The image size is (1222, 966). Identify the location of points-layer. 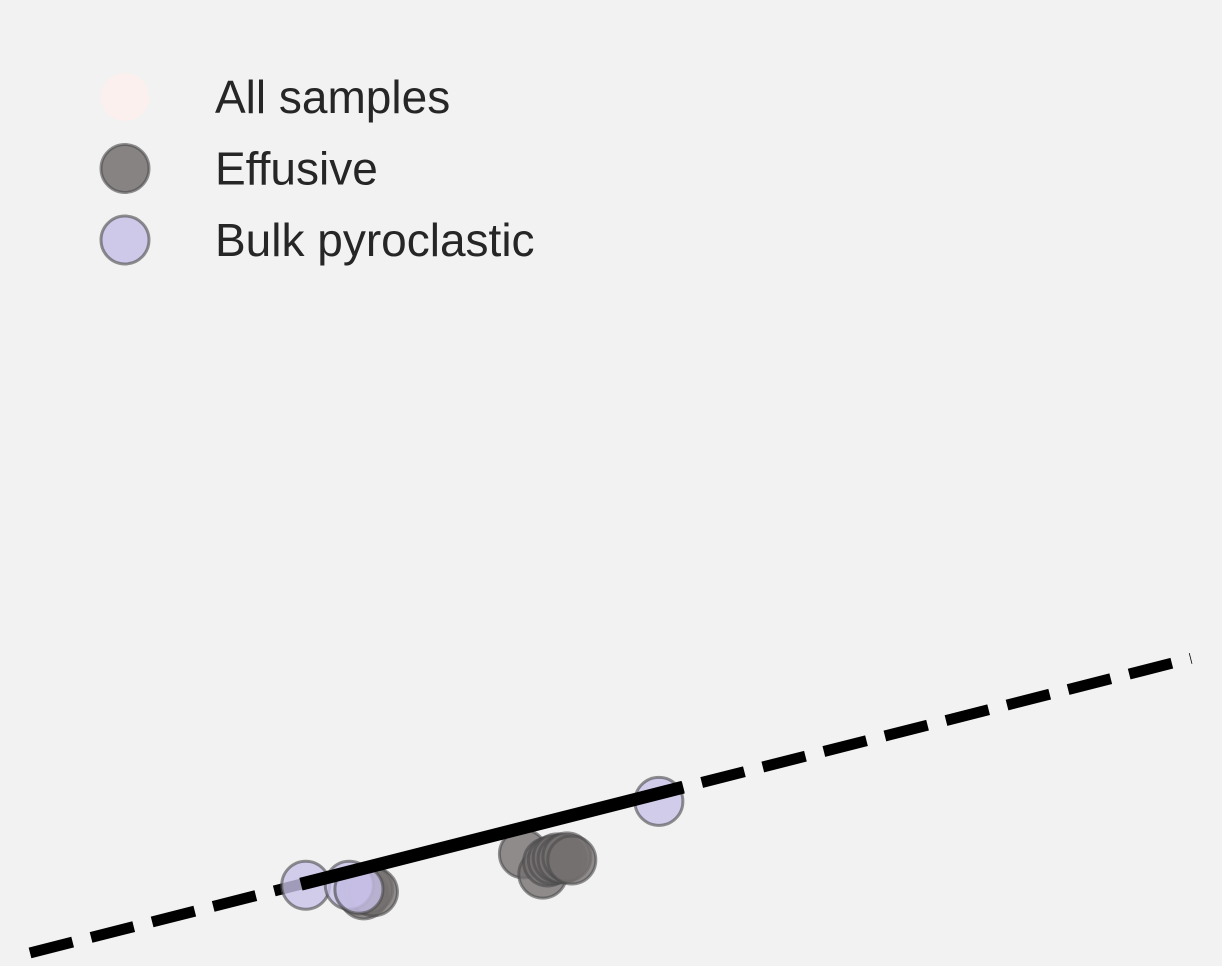
(482, 848).